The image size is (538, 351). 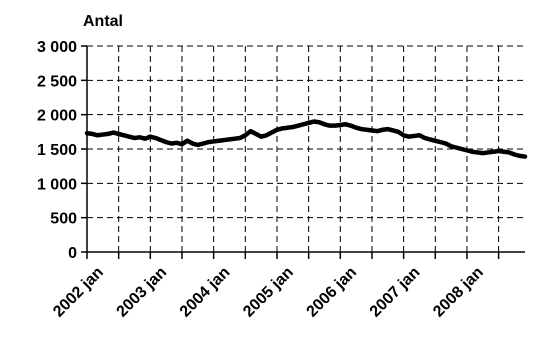 What do you see at coordinates (72, 253) in the screenshot?
I see `y-tick-label: 0` at bounding box center [72, 253].